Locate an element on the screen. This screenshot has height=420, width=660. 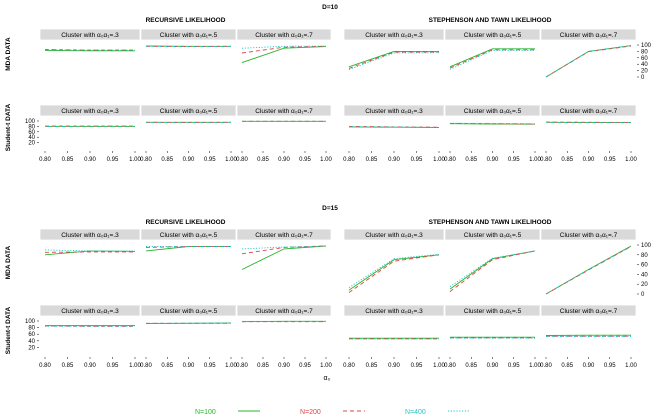
method-title: STEPHENSON AND TAWN LIKELIHOOD is located at coordinates (490, 20).